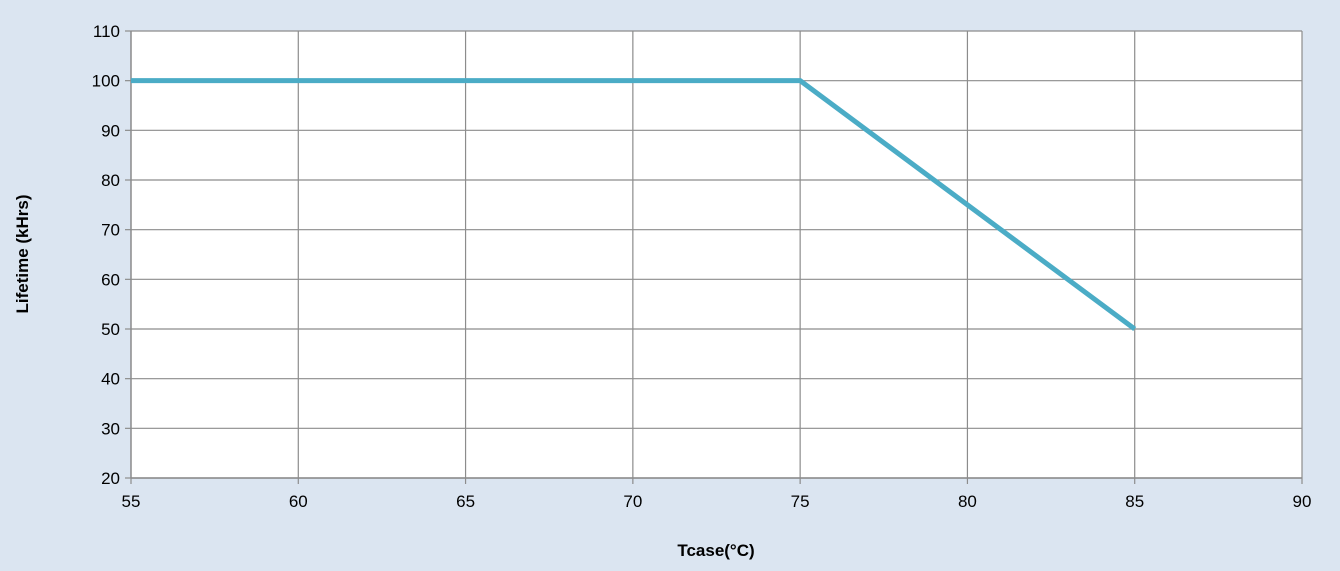  I want to click on y-tick-label: 80, so click(110, 180).